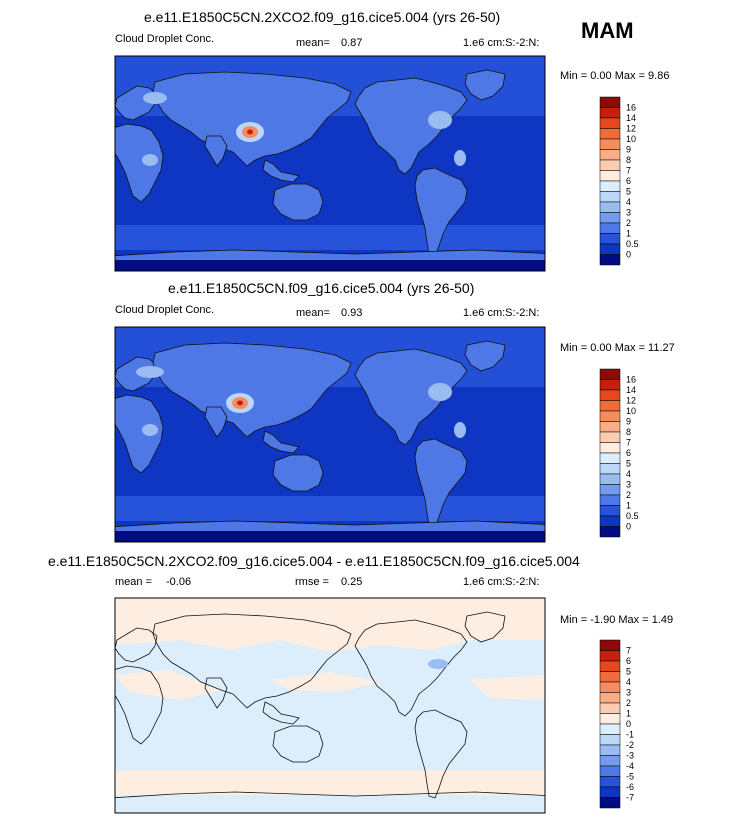 The height and width of the screenshot is (819, 733). Describe the element at coordinates (630, 735) in the screenshot. I see `colorbar-tick-label: -1` at that location.